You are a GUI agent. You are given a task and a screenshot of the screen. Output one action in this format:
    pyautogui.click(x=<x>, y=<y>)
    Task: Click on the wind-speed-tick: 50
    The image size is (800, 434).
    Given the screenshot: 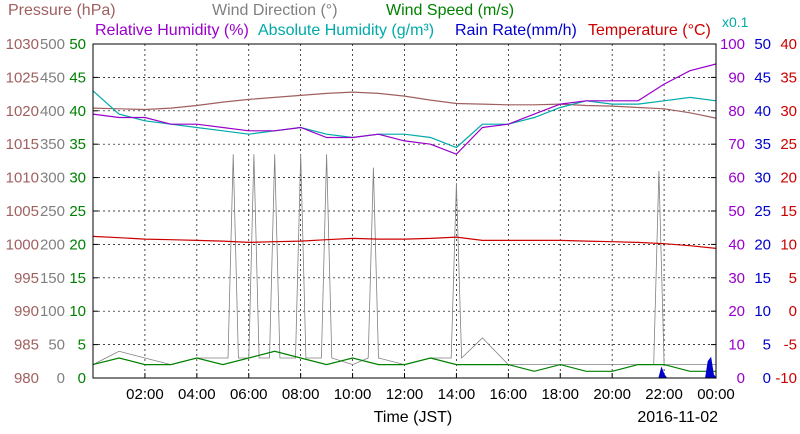 What is the action you would take?
    pyautogui.click(x=77, y=44)
    